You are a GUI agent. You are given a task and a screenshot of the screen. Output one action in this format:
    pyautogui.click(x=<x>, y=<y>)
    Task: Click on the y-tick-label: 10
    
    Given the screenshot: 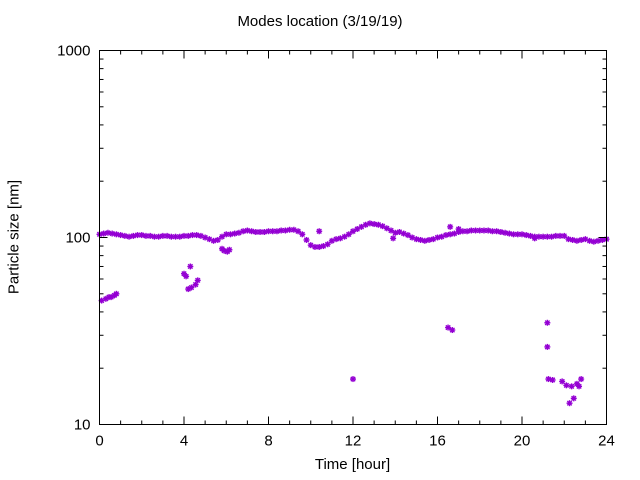 What is the action you would take?
    pyautogui.click(x=82, y=425)
    